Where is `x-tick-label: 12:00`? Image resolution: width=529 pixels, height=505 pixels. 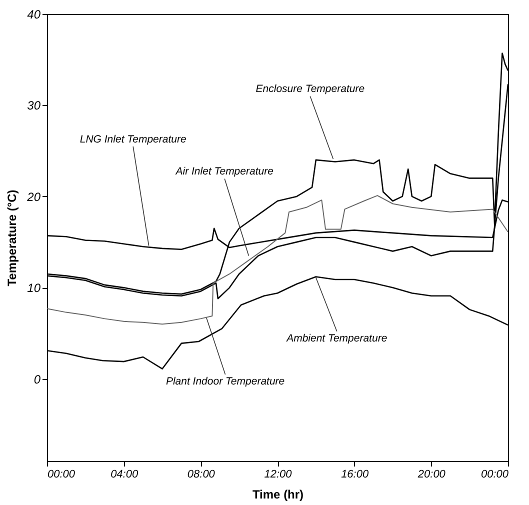 x-tick-label: 12:00 is located at coordinates (278, 474).